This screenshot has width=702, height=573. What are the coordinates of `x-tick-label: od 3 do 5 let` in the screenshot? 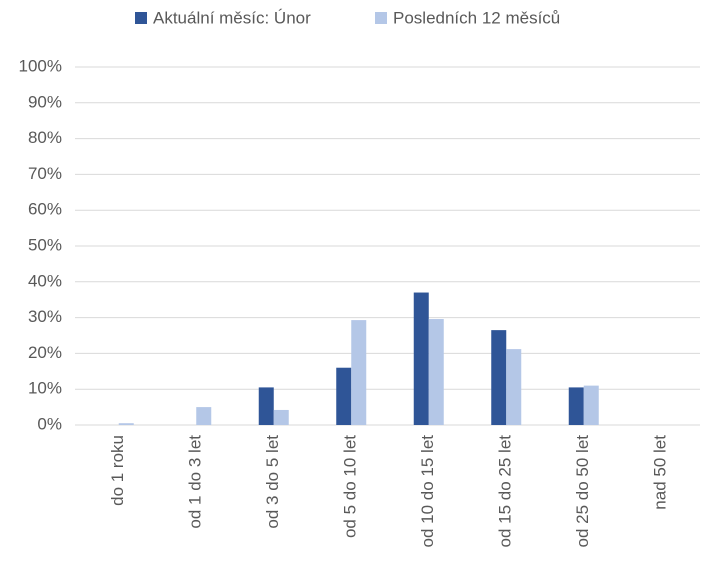 It's located at (272, 482).